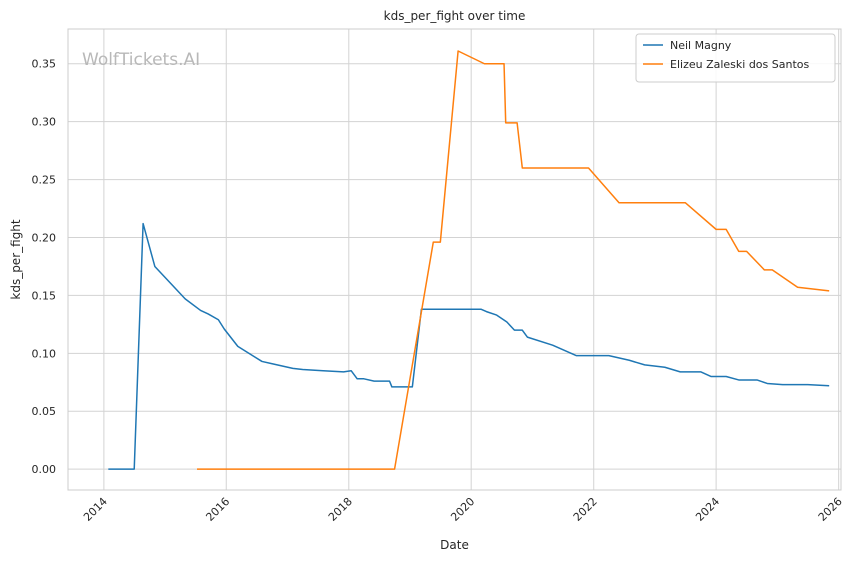 This screenshot has width=858, height=561. Describe the element at coordinates (701, 45) in the screenshot. I see `legend-label-1: Neil Magny` at that location.